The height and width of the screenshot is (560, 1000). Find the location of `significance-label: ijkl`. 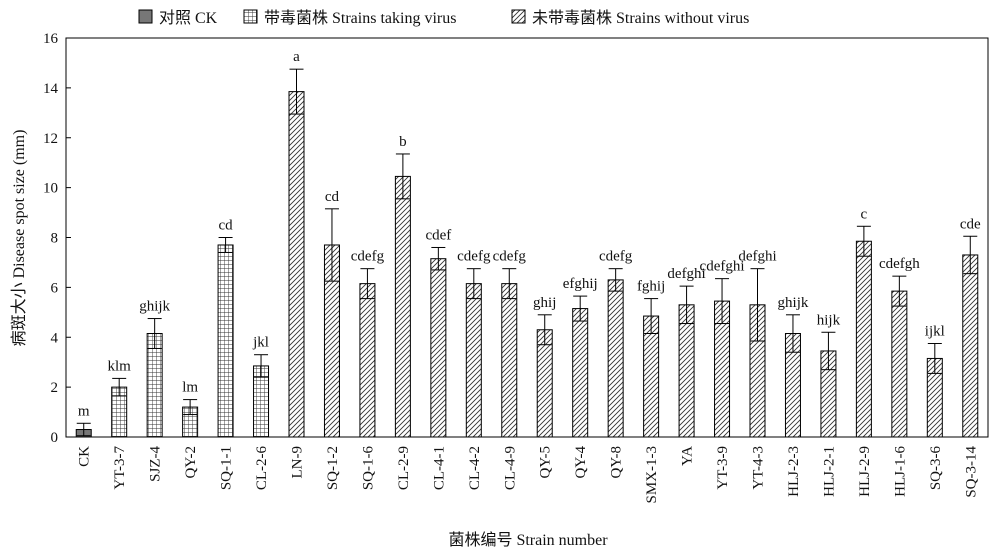

significance-label: ijkl is located at coordinates (935, 331).